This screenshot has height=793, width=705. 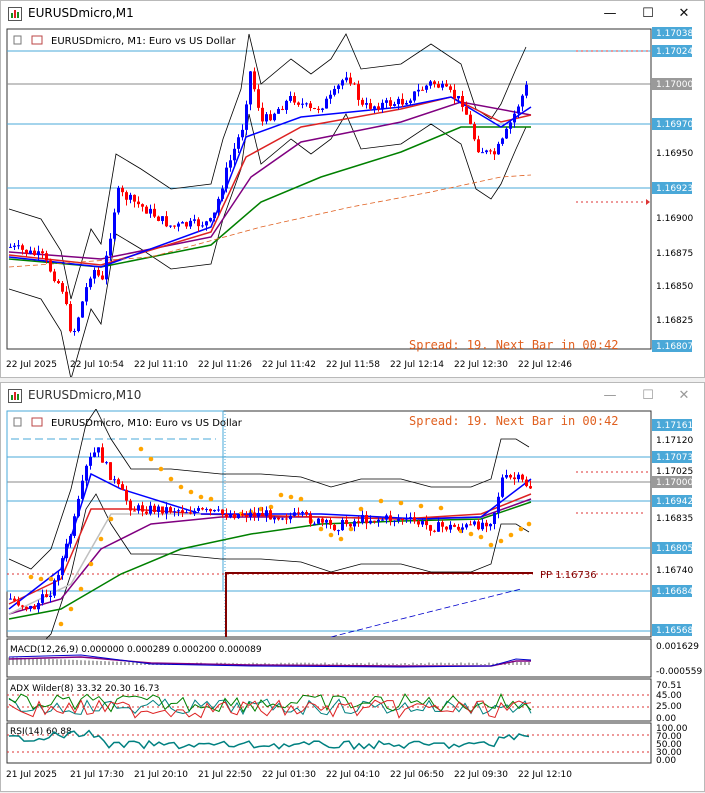 I want to click on symbol-header: EURUSDmicro, M10: Euro vs US Dollar, so click(x=128, y=423).